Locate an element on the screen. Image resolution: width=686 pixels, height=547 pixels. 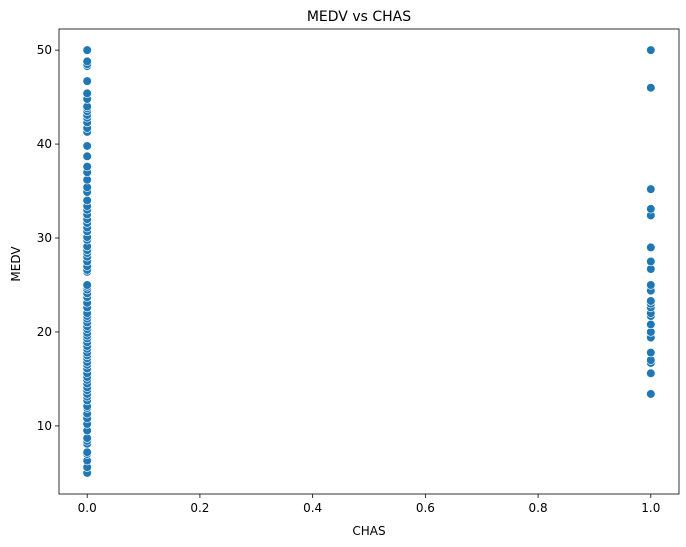
x-tick-label: 0.8 is located at coordinates (538, 508).